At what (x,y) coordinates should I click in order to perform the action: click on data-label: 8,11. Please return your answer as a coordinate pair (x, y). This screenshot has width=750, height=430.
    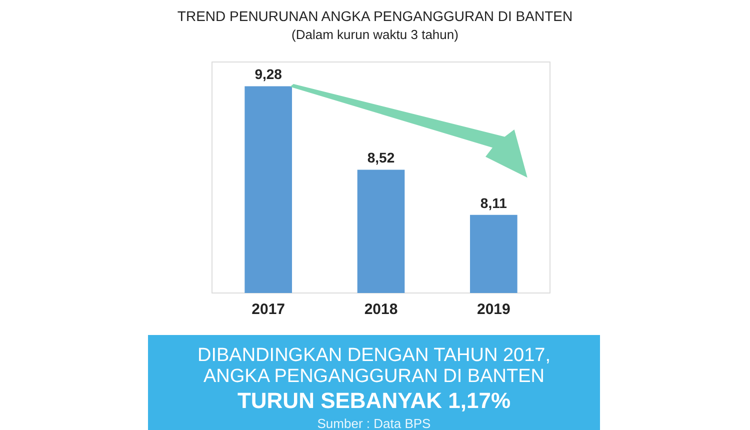
    Looking at the image, I should click on (494, 202).